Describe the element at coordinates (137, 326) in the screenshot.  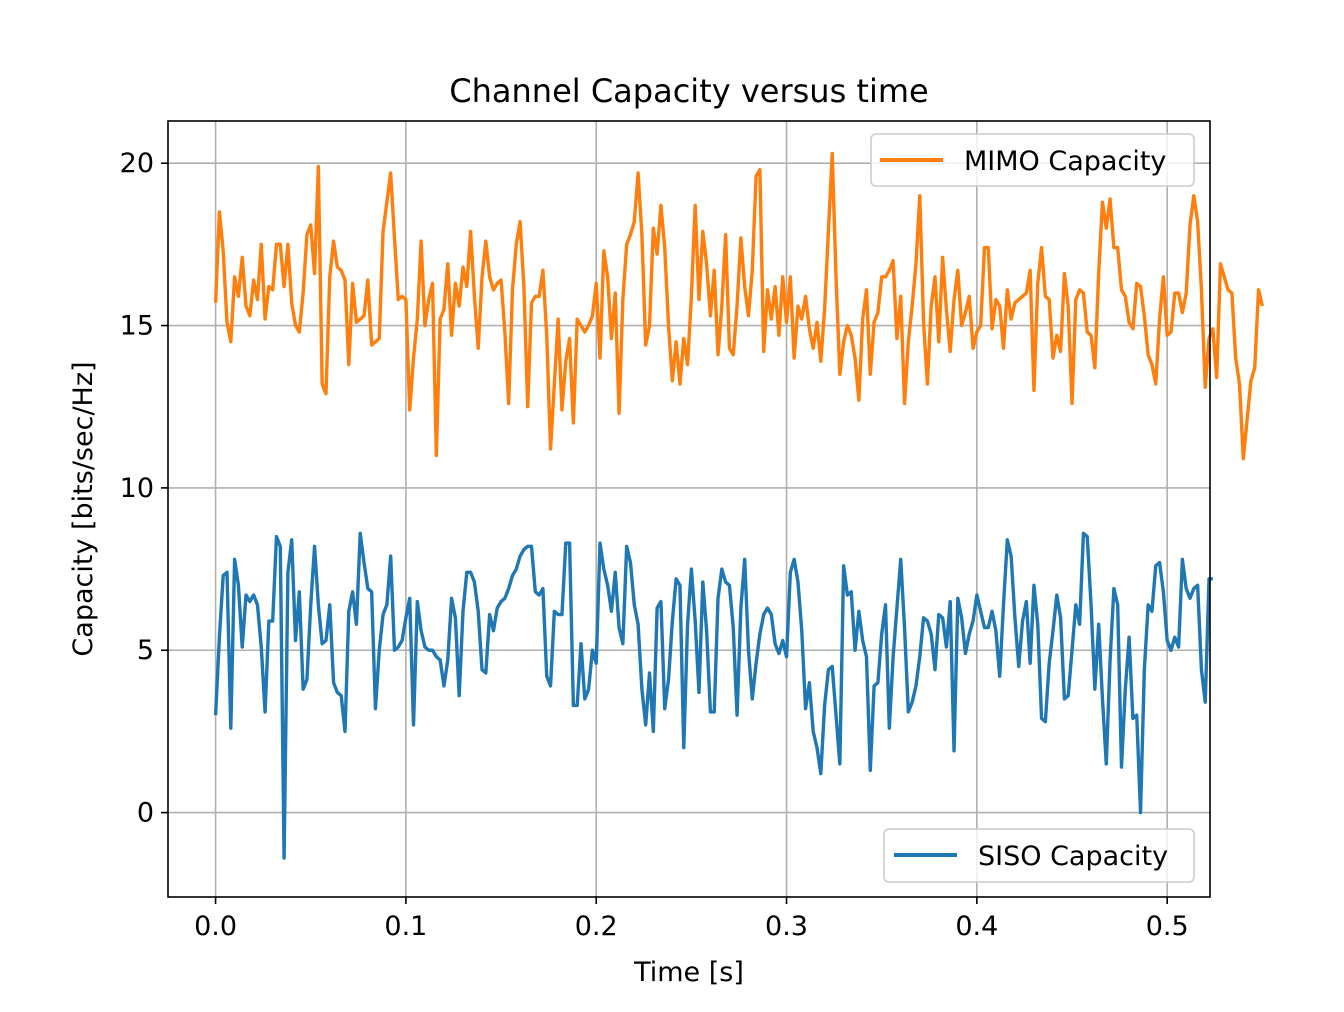
I see `y-tick-label: 15` at that location.